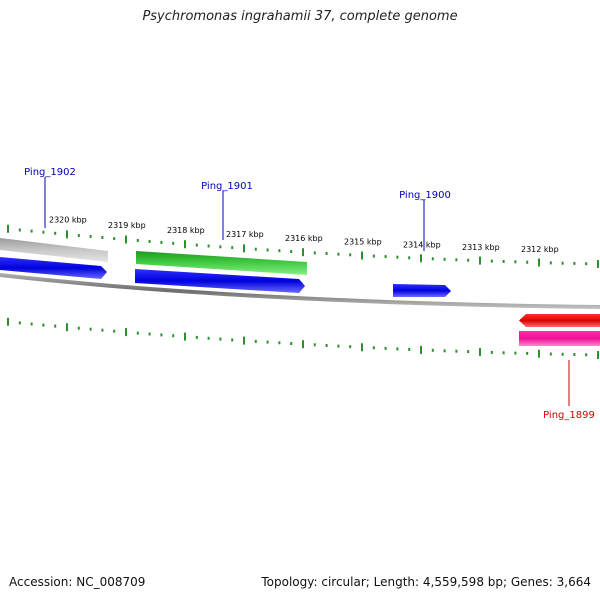 The height and width of the screenshot is (600, 600). Describe the element at coordinates (186, 230) in the screenshot. I see `scale-label: 2318 kbp` at that location.